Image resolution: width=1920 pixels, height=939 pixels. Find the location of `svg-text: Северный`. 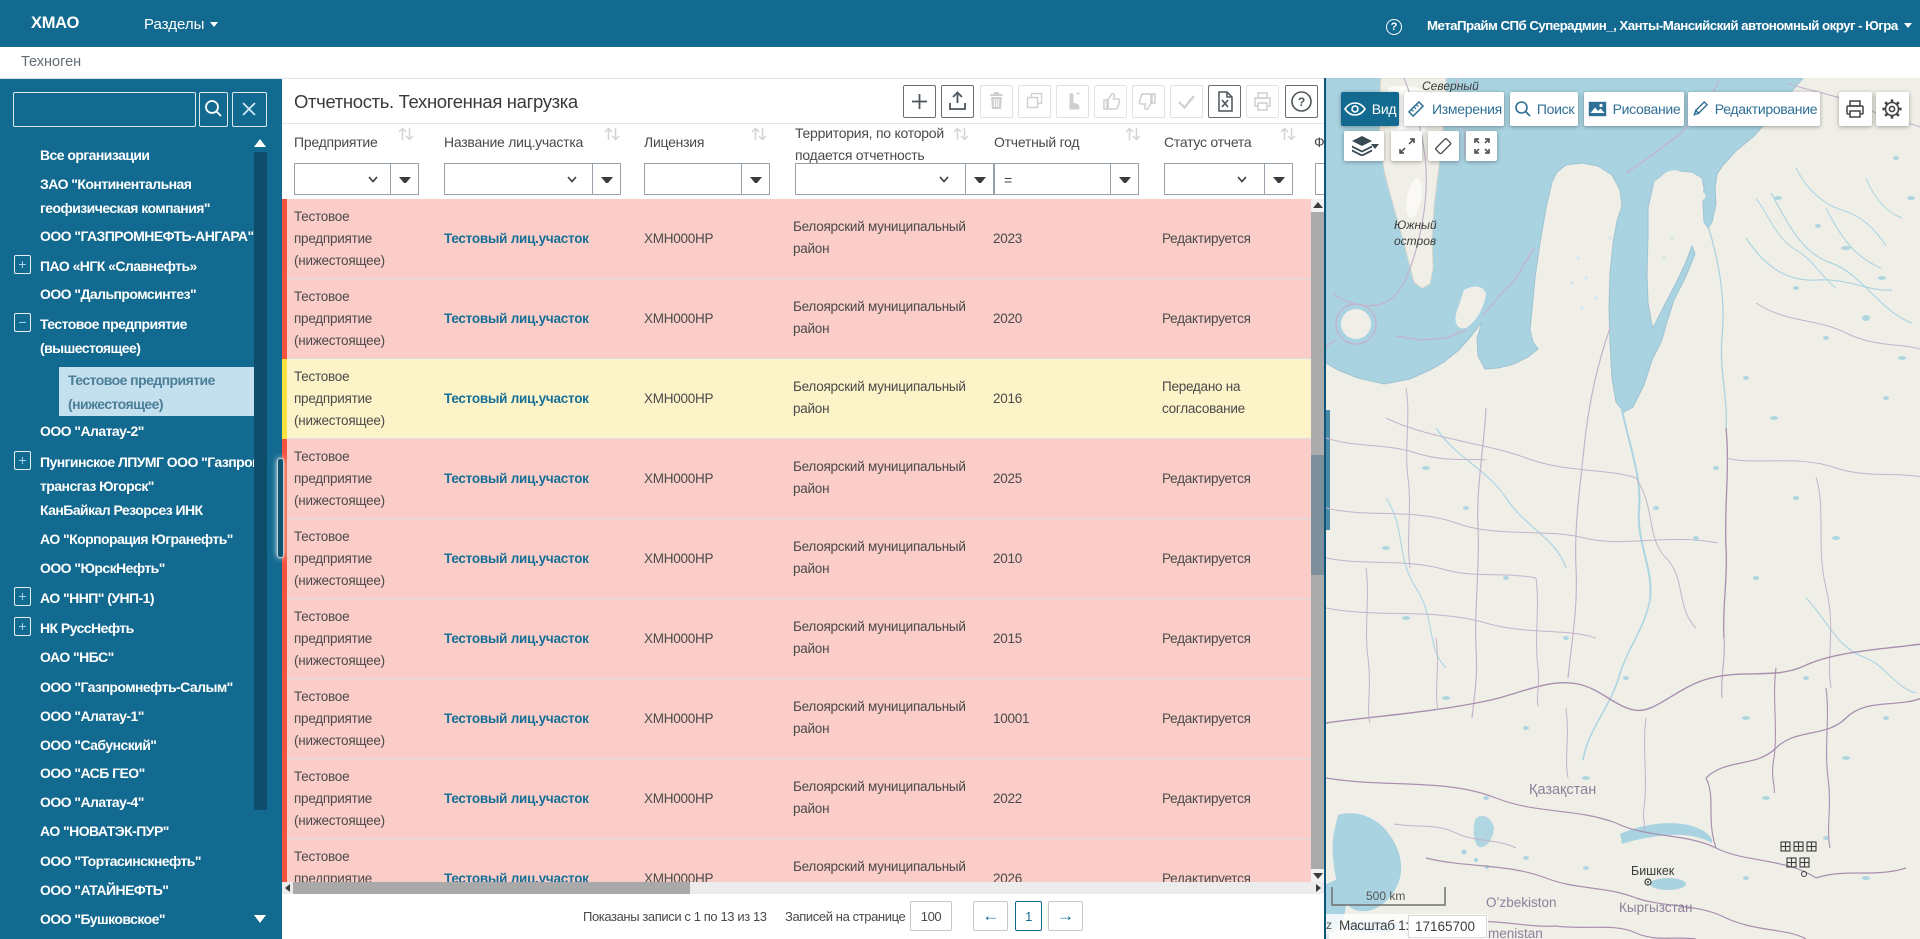

svg-text: Северный is located at coordinates (1450, 86).